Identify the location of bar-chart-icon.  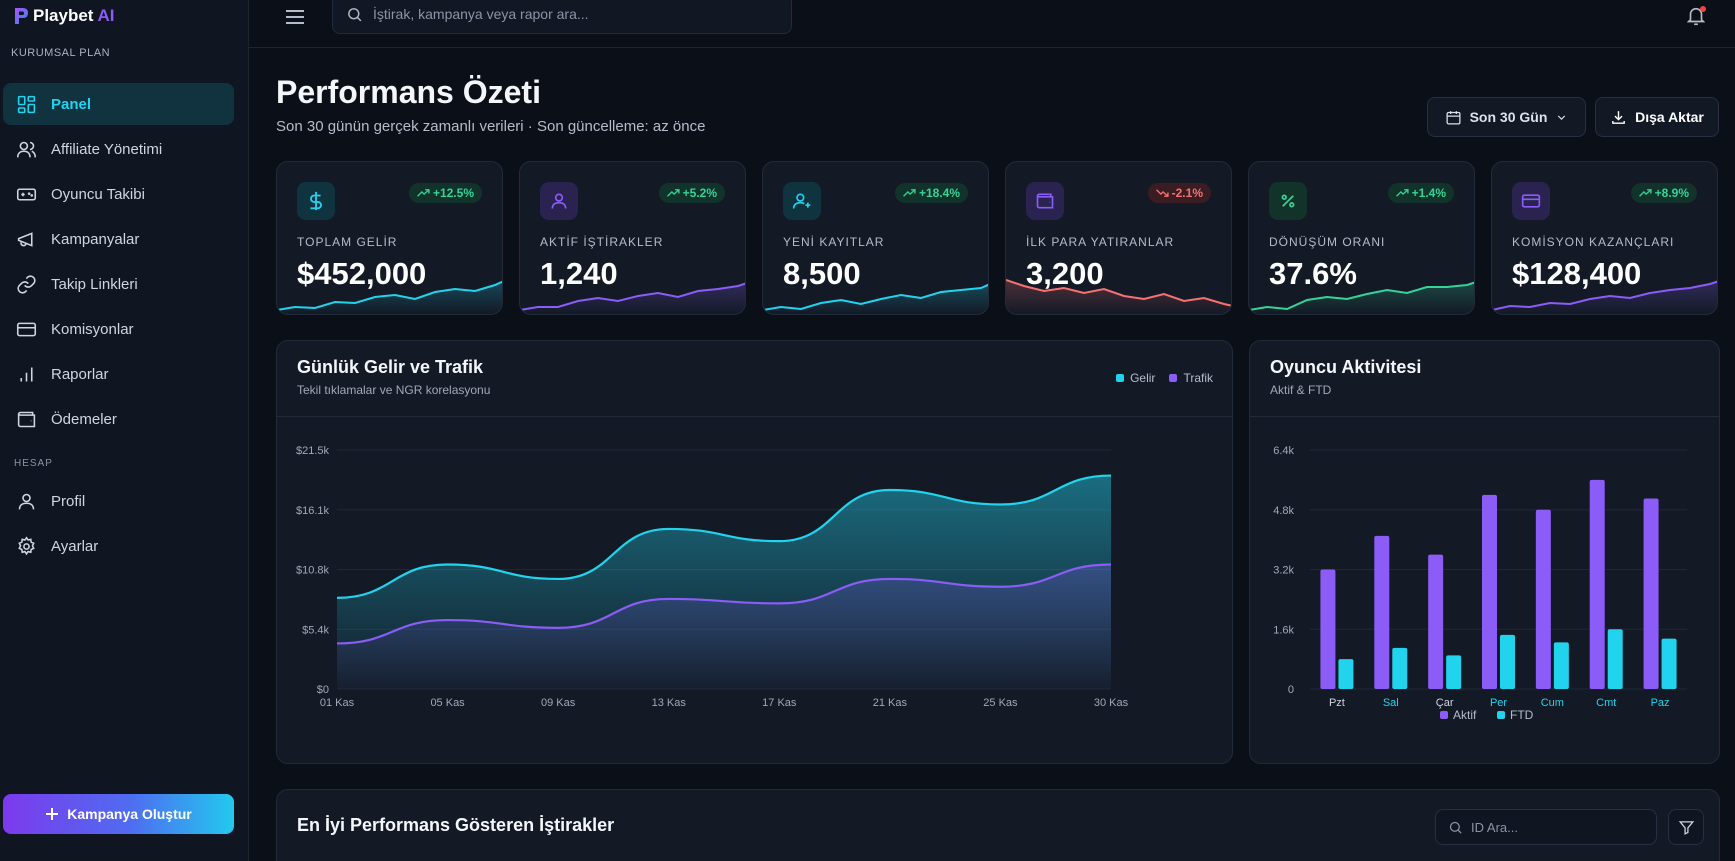
(26, 374).